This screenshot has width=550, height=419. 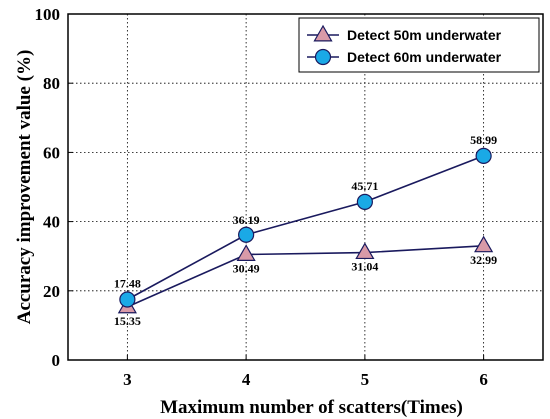 I want to click on x-tick-label: 4, so click(x=246, y=379).